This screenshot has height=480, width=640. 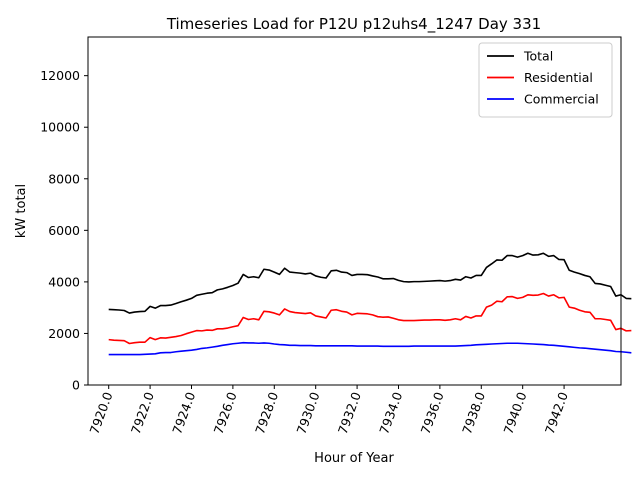 I want to click on y-tick-label: 6000, so click(x=64, y=230).